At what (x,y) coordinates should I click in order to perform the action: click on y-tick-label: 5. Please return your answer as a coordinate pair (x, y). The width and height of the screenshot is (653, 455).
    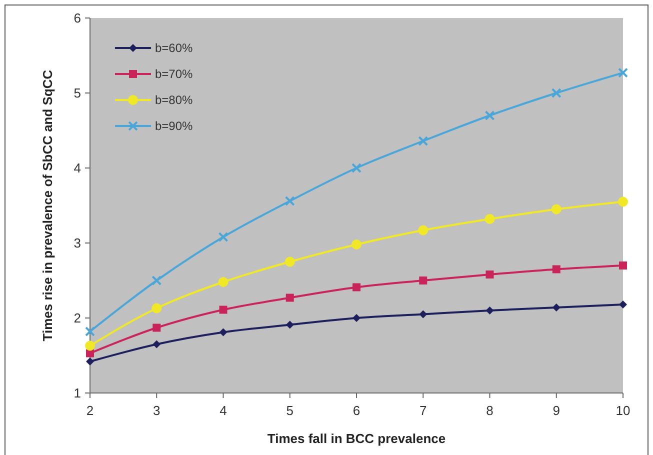
    Looking at the image, I should click on (77, 93).